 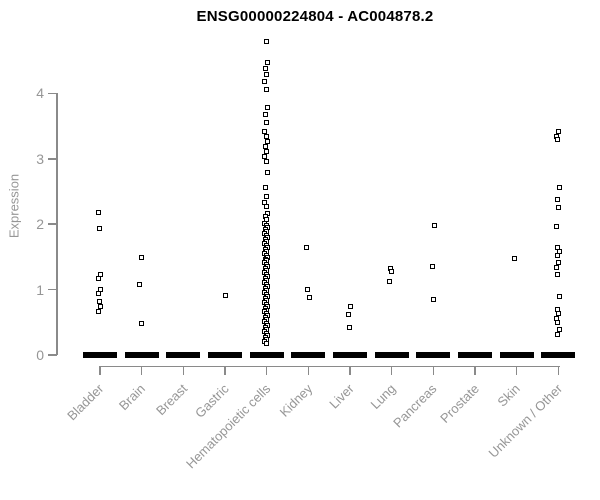 I want to click on y-tick-label: 3, so click(x=40, y=158).